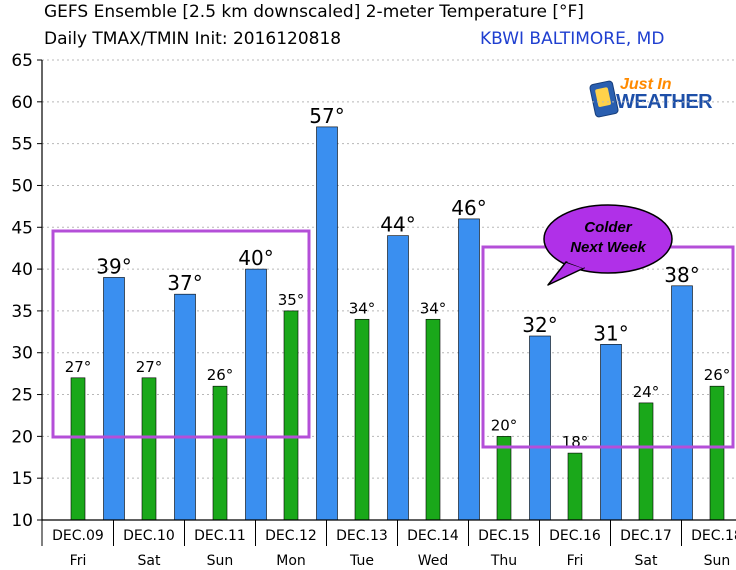 This screenshot has width=736, height=570. I want to click on logo-text-line2: WEATHER, so click(664, 102).